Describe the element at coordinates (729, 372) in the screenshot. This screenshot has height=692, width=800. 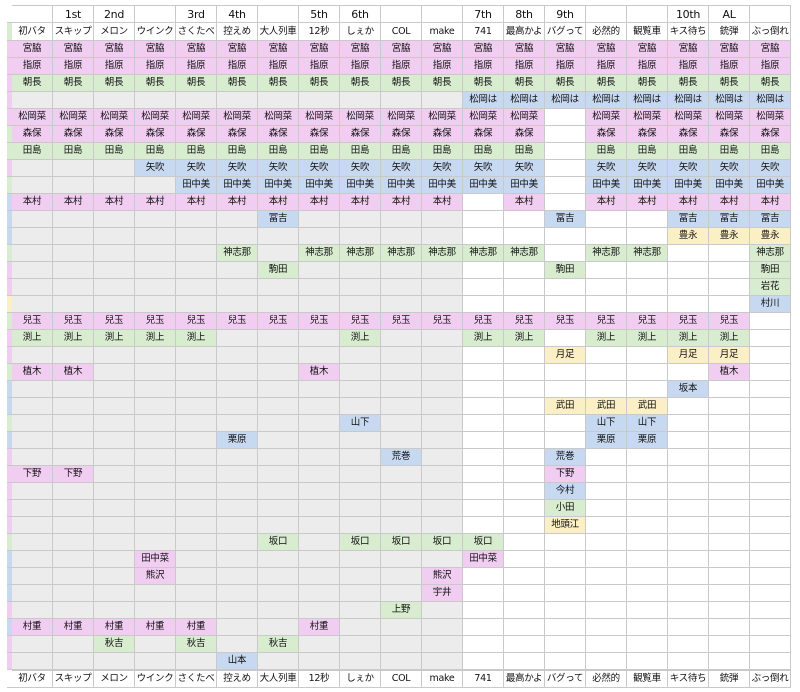
I see `member-cell: 植木` at that location.